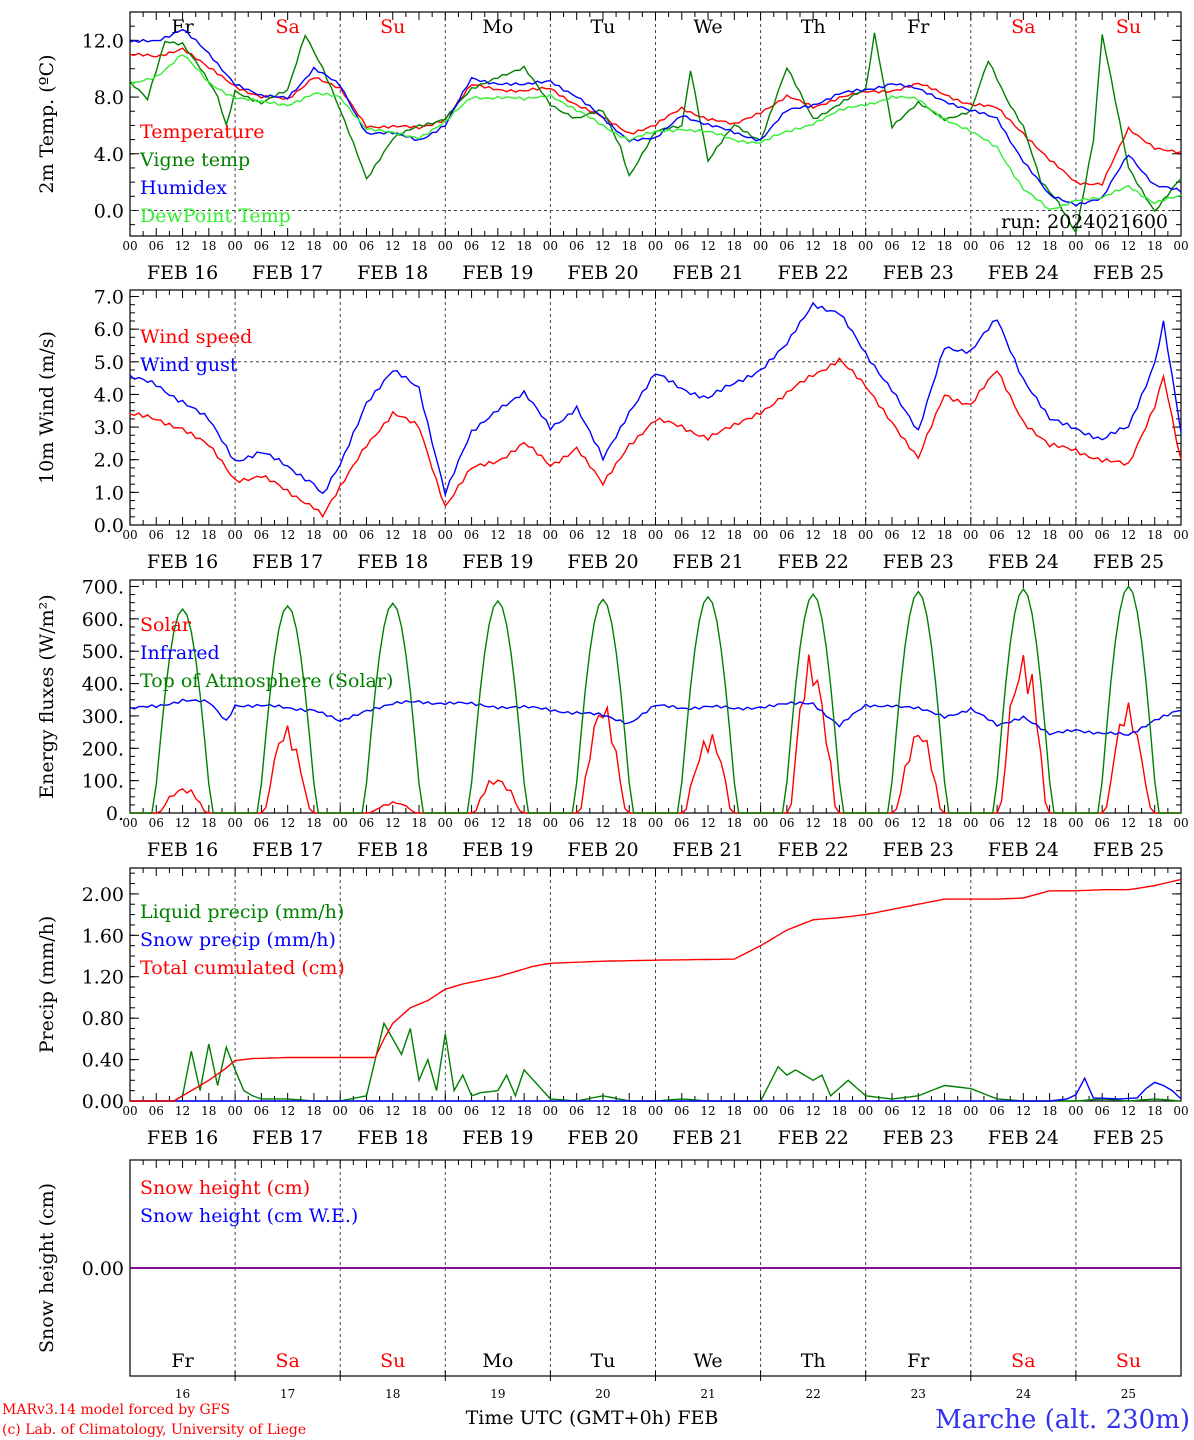 This screenshot has height=1440, width=1194. What do you see at coordinates (103, 685) in the screenshot?
I see `y-tick-label: 400.` at bounding box center [103, 685].